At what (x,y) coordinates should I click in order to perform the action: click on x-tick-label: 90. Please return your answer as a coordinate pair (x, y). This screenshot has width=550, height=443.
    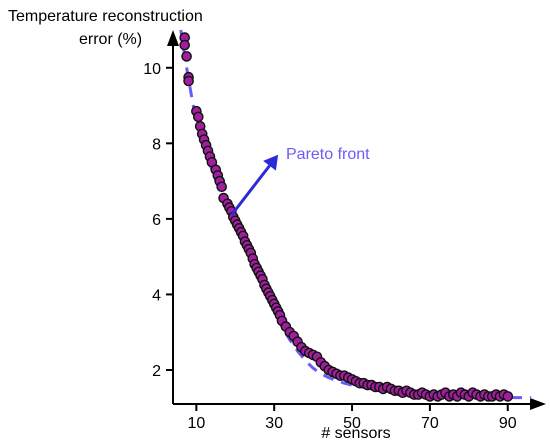
    Looking at the image, I should click on (508, 423).